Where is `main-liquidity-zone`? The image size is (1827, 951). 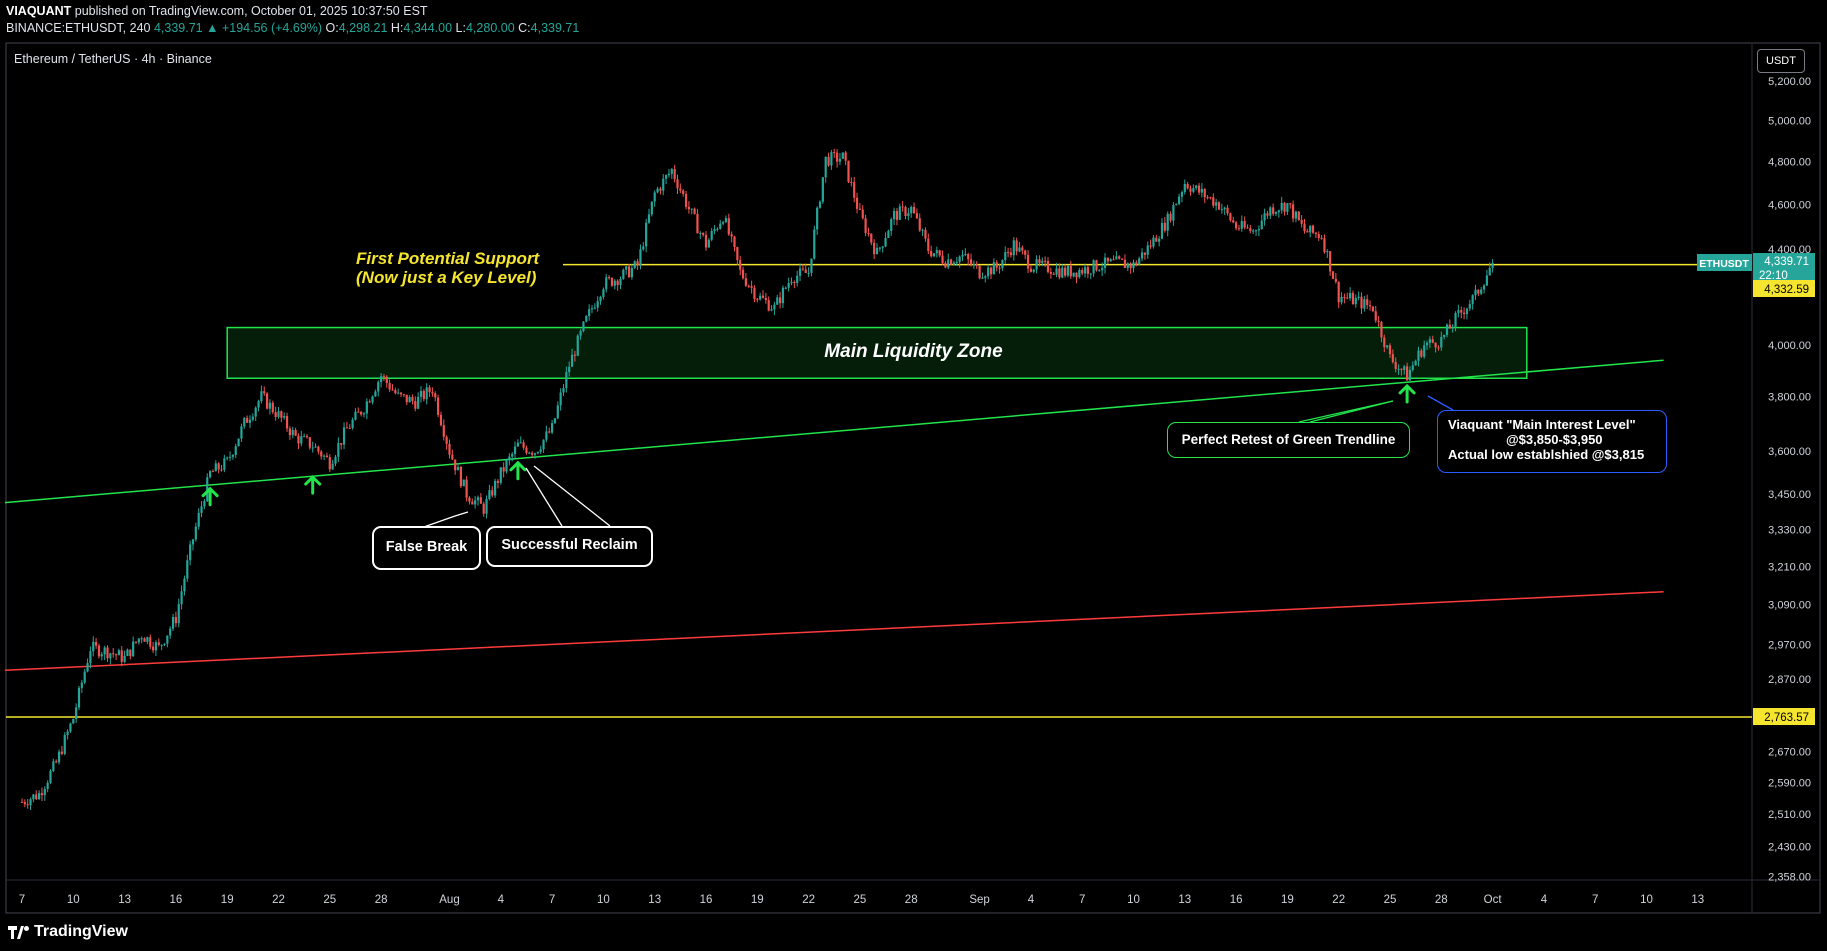
main-liquidity-zone is located at coordinates (877, 352).